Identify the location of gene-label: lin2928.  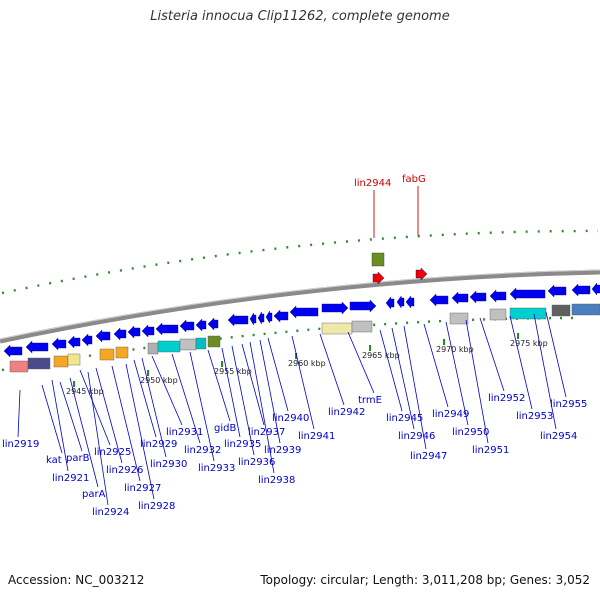
(156, 506).